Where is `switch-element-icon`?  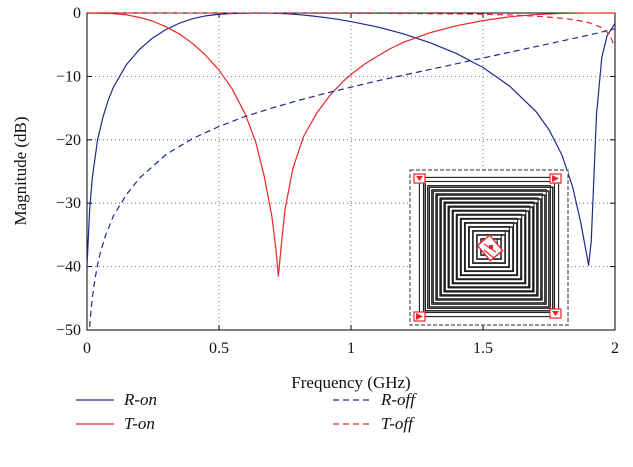 switch-element-icon is located at coordinates (490, 248).